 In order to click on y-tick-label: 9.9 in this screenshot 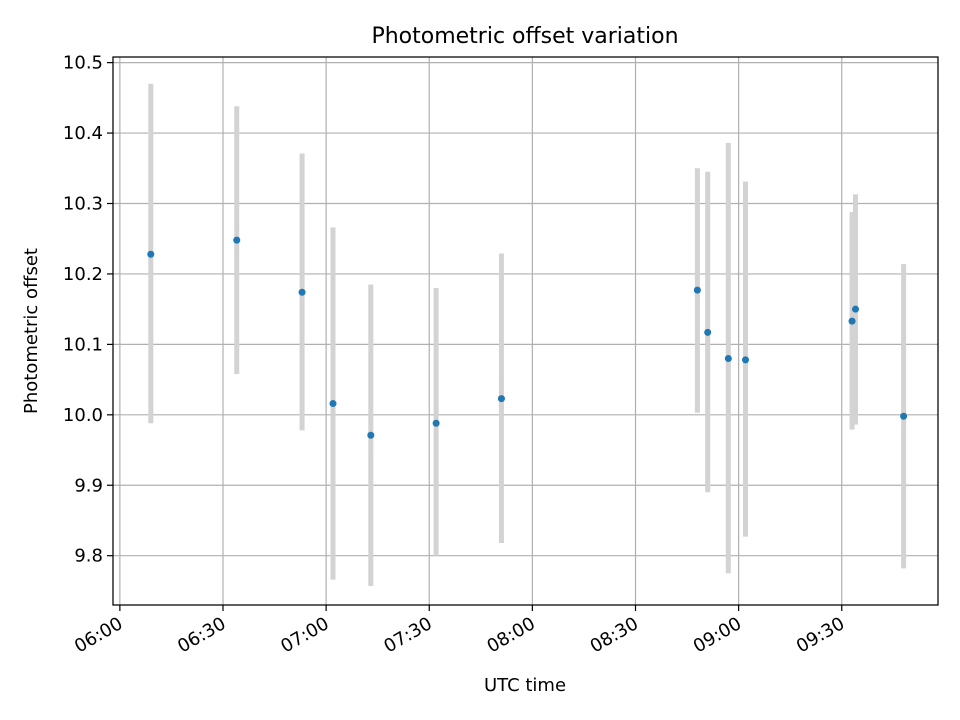, I will do `click(88, 485)`.